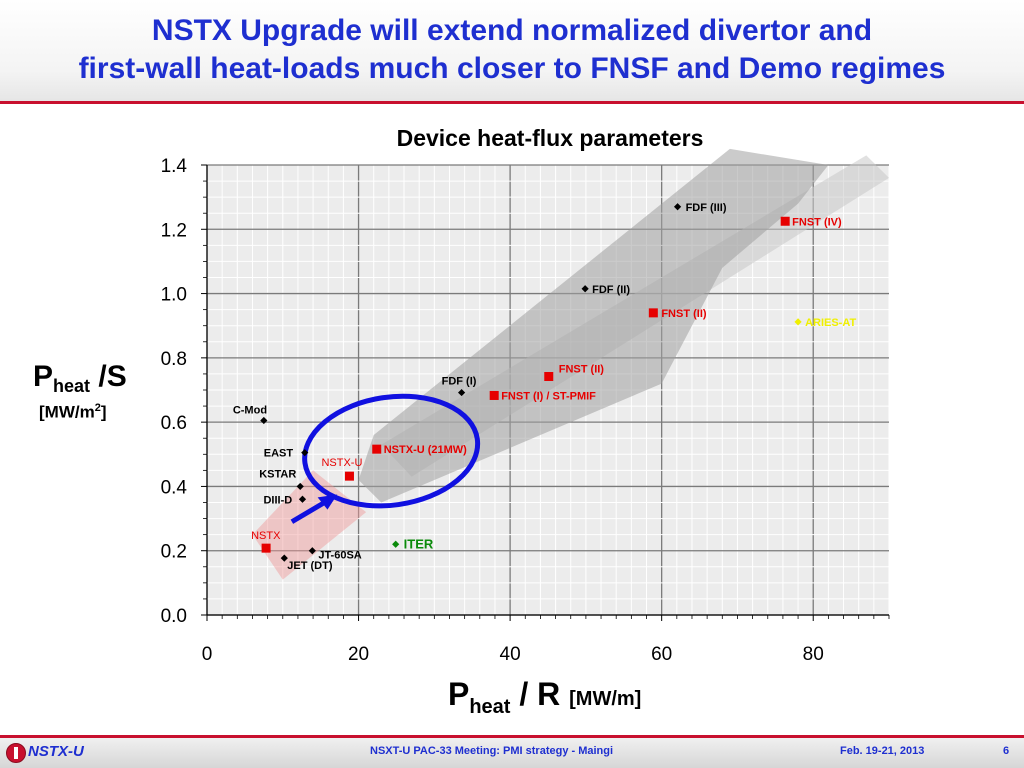 The height and width of the screenshot is (768, 1024). I want to click on marker-nstx, so click(266, 548).